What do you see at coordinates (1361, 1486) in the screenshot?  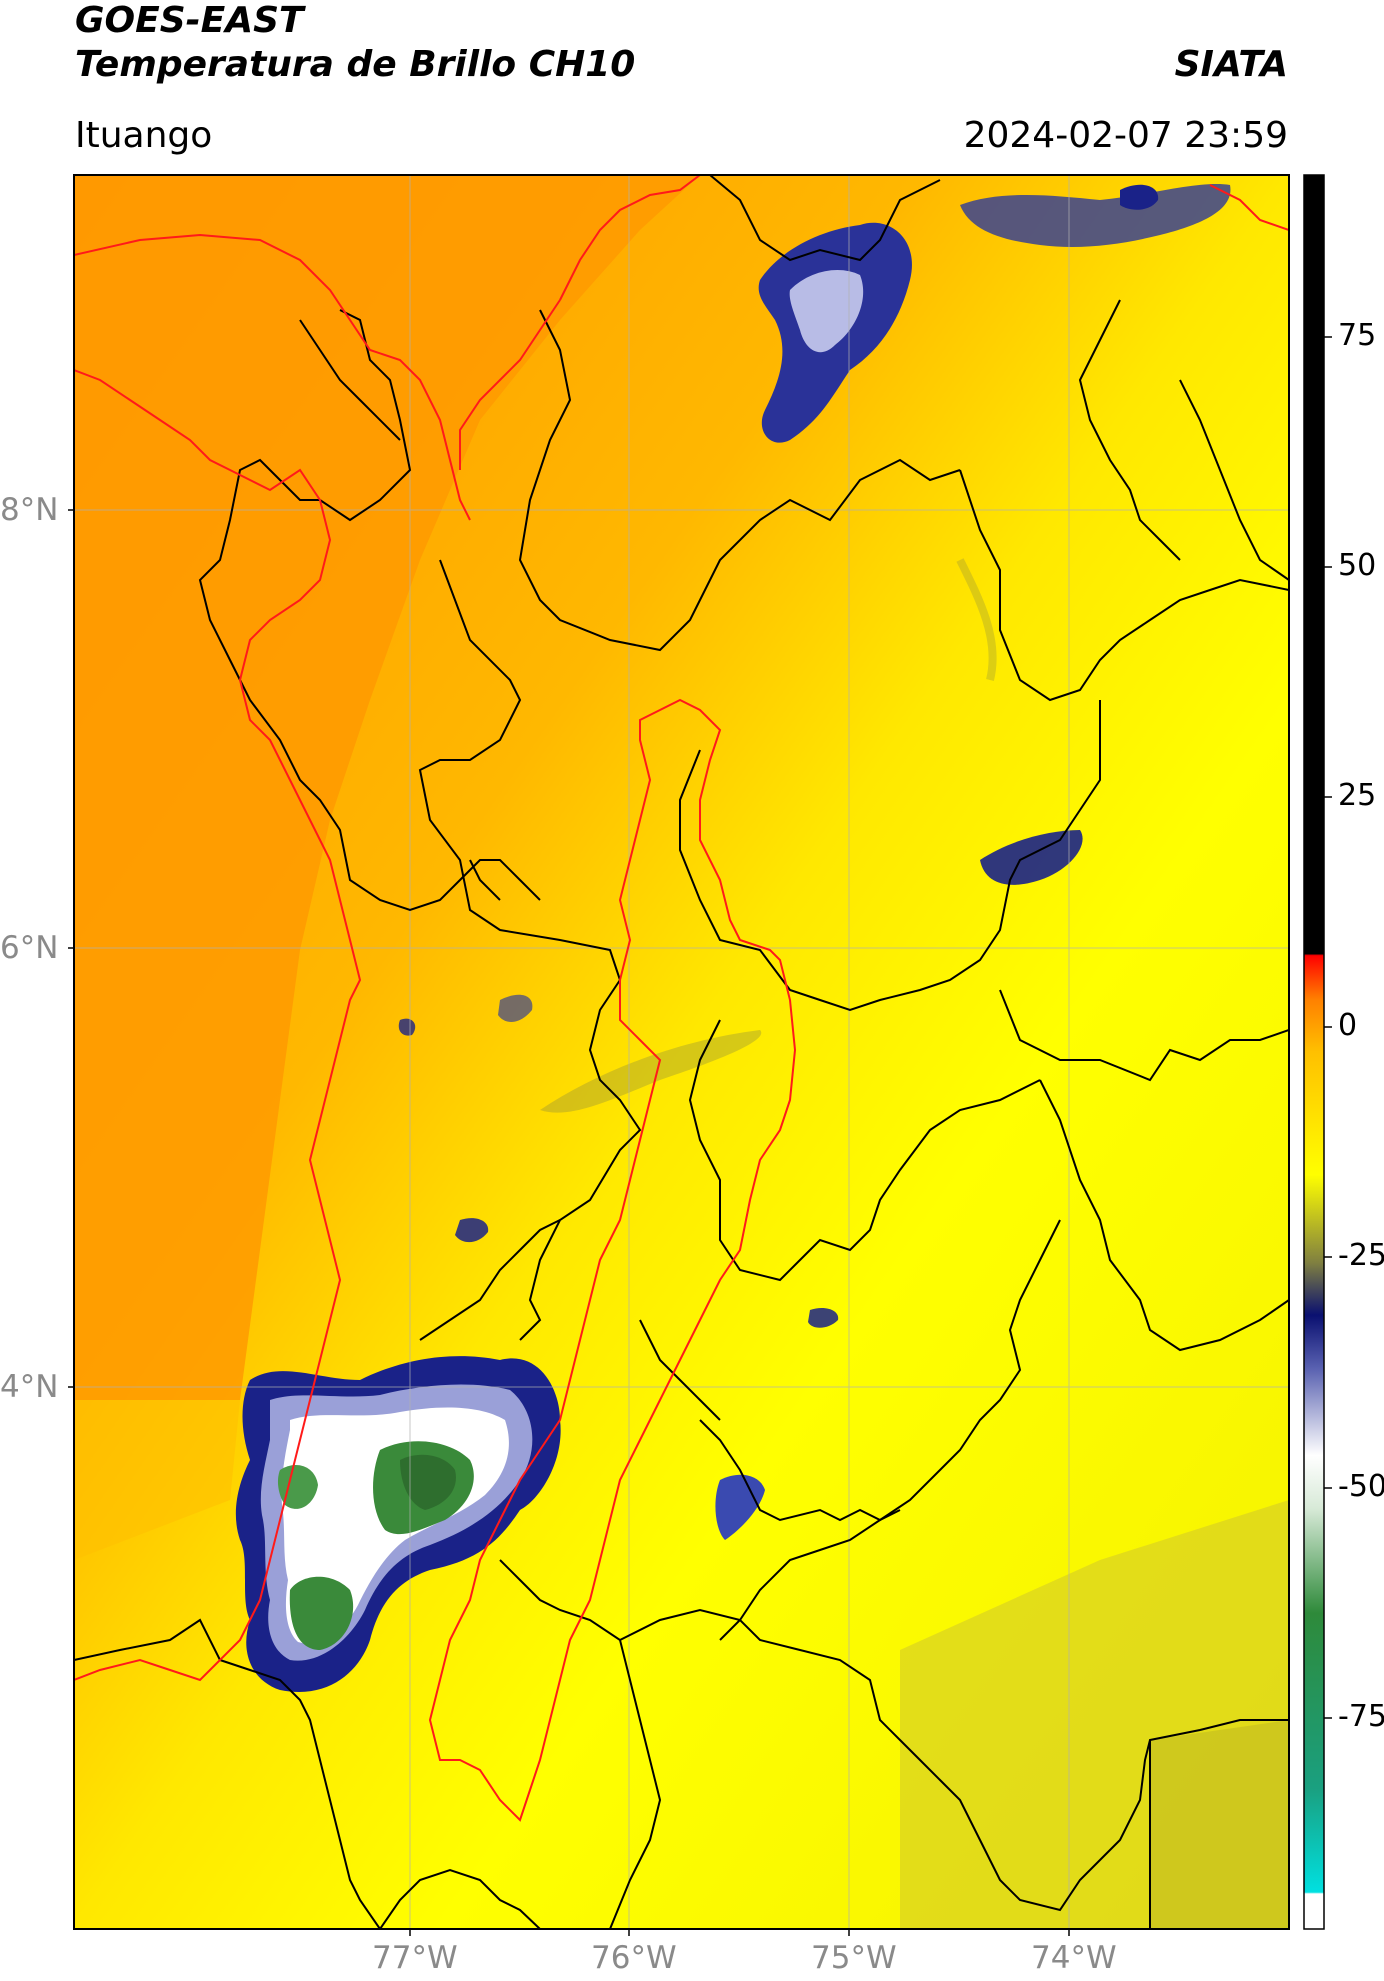 I see `colorbar-label-minus50: -50` at bounding box center [1361, 1486].